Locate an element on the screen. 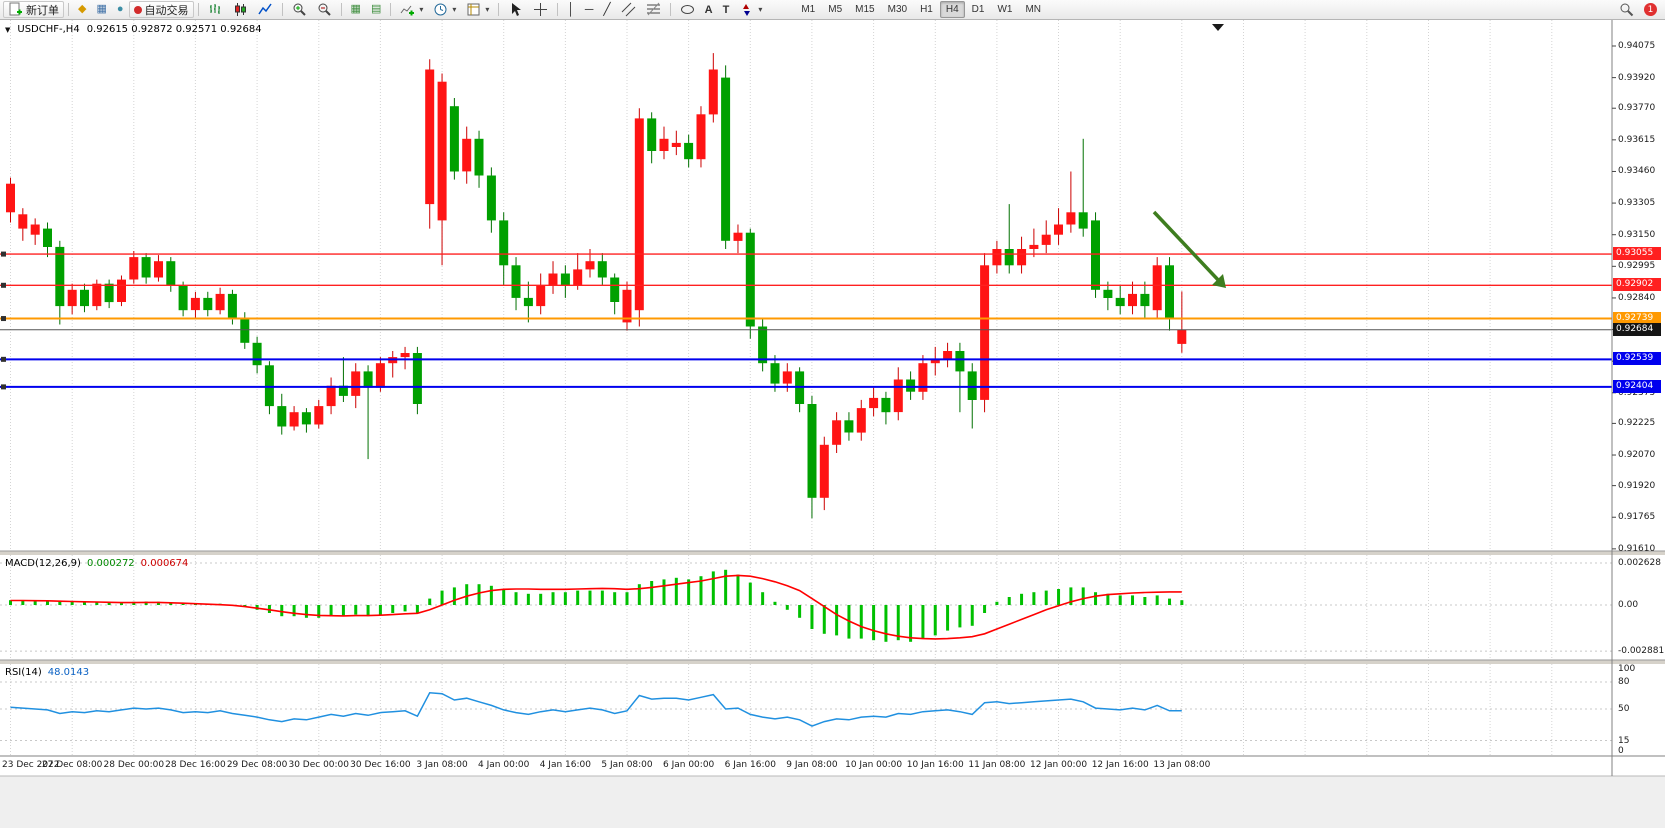  indicators-icon is located at coordinates (407, 10).